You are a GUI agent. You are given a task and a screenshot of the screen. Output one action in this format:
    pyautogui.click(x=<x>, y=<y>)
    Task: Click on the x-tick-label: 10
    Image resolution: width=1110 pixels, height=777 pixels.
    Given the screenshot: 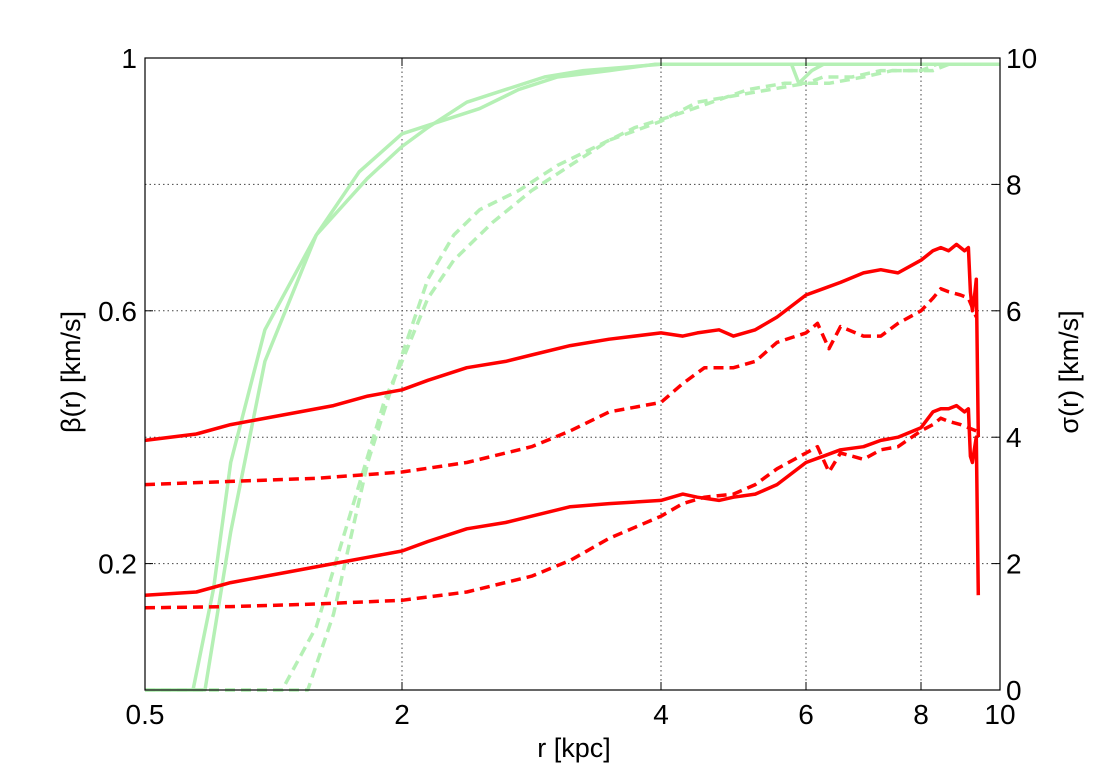 What is the action you would take?
    pyautogui.click(x=999, y=714)
    